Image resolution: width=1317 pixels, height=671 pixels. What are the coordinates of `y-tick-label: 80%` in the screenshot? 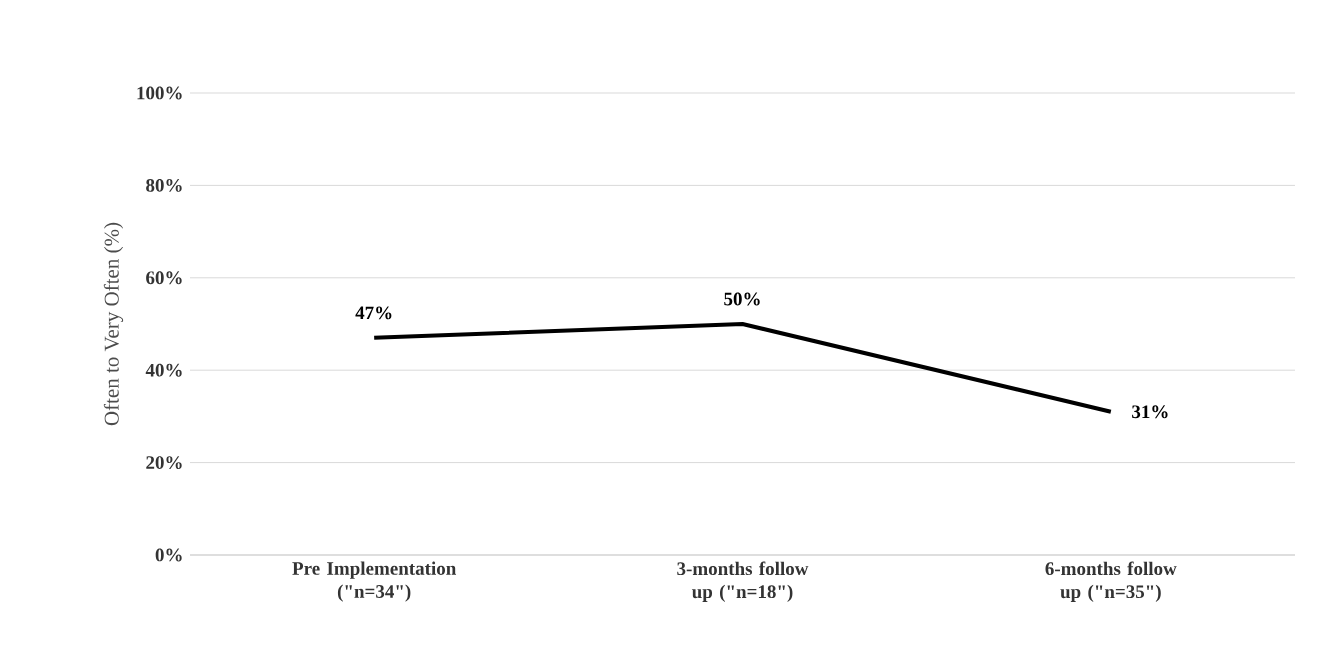 It's located at (164, 185).